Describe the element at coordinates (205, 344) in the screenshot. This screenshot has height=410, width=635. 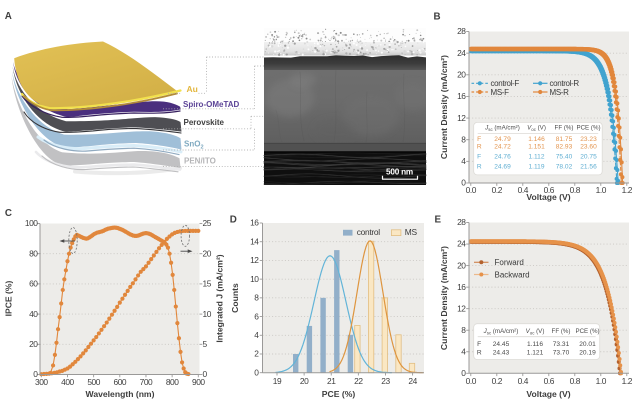
I see `svg-text: 5` at that location.